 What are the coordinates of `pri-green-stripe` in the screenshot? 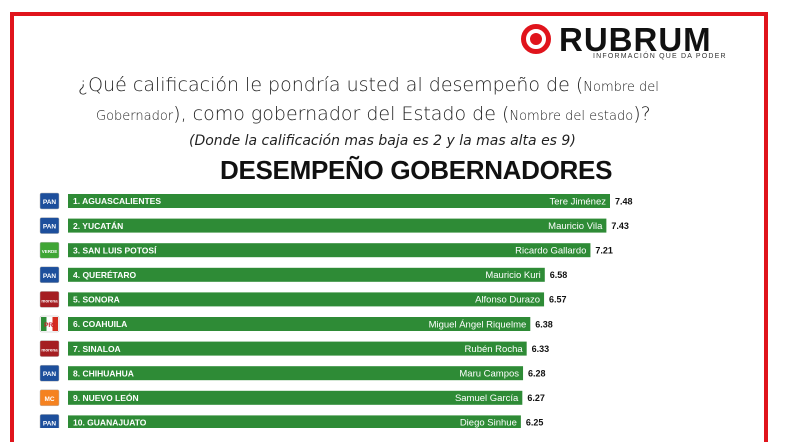 It's located at (44, 324).